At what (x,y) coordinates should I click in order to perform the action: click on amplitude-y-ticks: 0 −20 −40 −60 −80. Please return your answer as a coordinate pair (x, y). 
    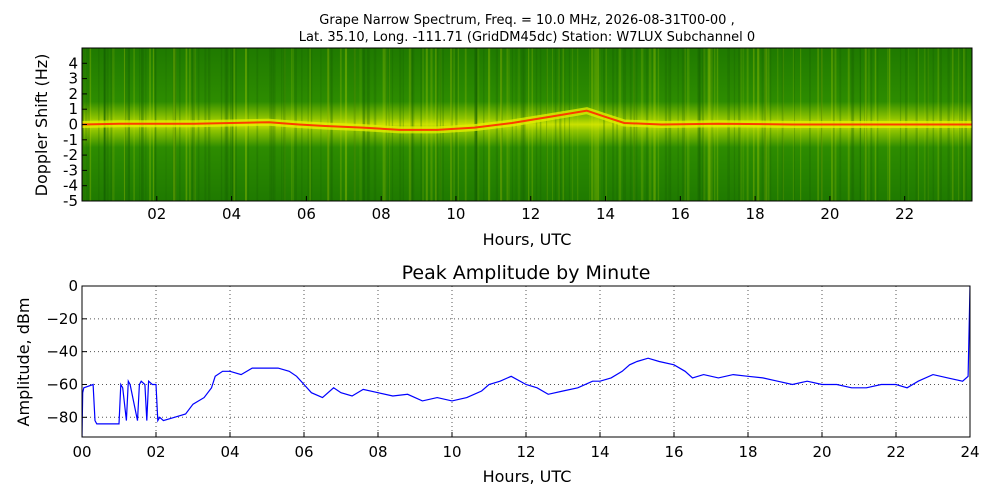
    Looking at the image, I should click on (66, 351).